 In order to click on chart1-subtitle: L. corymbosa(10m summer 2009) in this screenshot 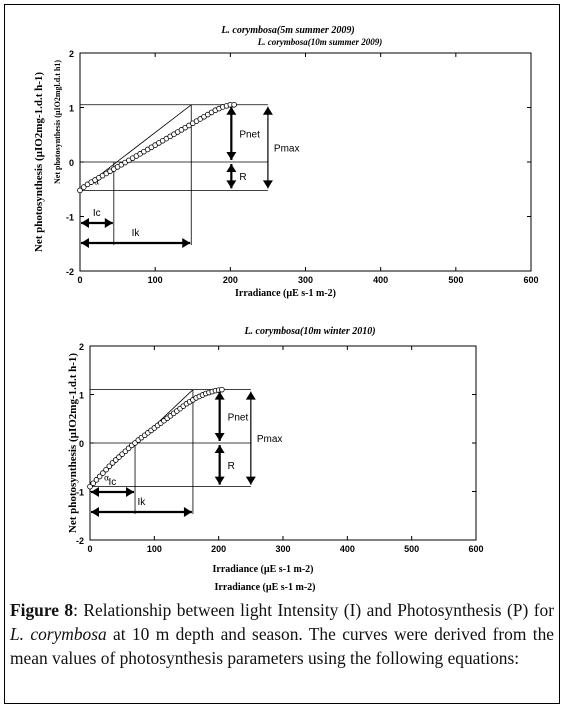, I will do `click(320, 42)`.